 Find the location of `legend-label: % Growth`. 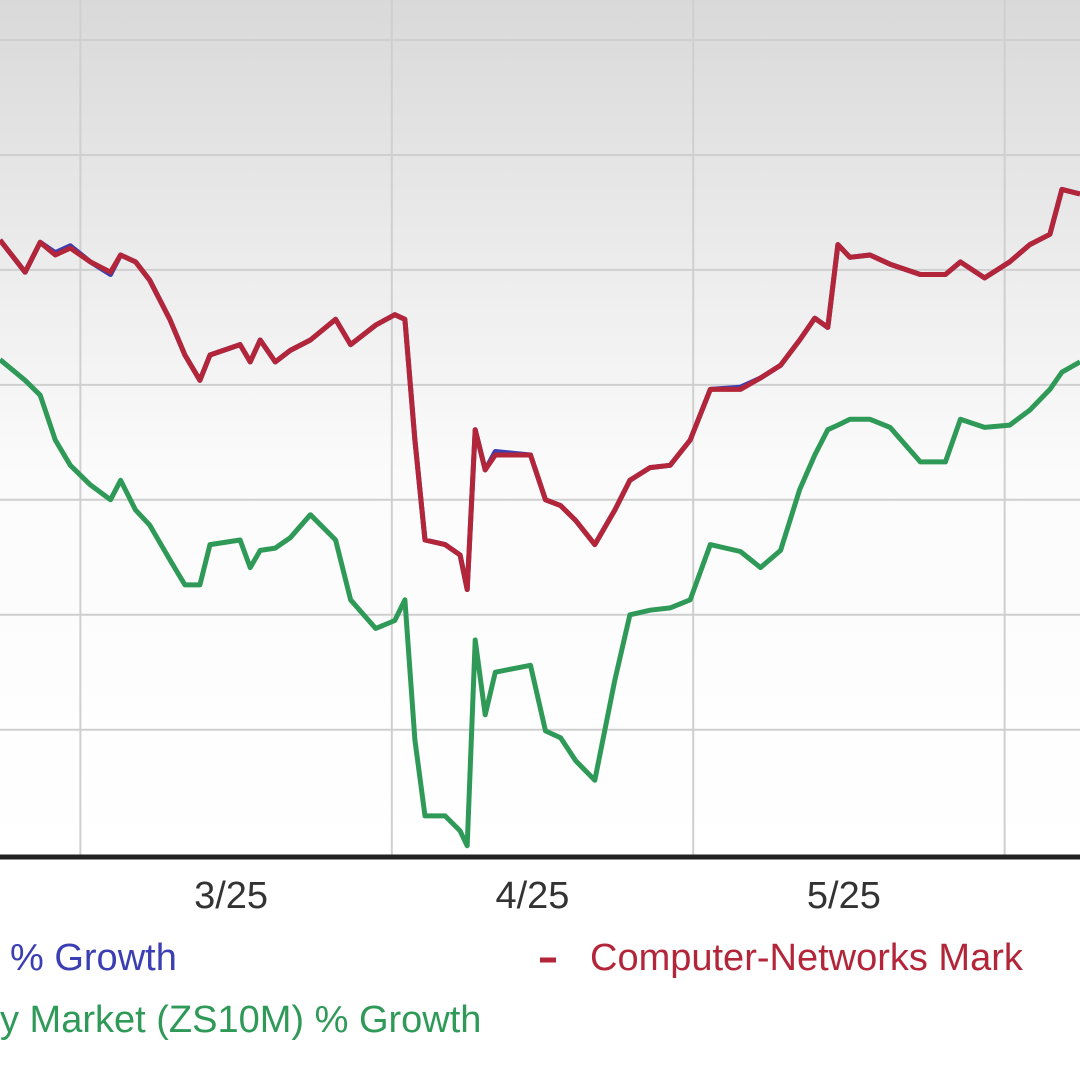

legend-label: % Growth is located at coordinates (93, 958).